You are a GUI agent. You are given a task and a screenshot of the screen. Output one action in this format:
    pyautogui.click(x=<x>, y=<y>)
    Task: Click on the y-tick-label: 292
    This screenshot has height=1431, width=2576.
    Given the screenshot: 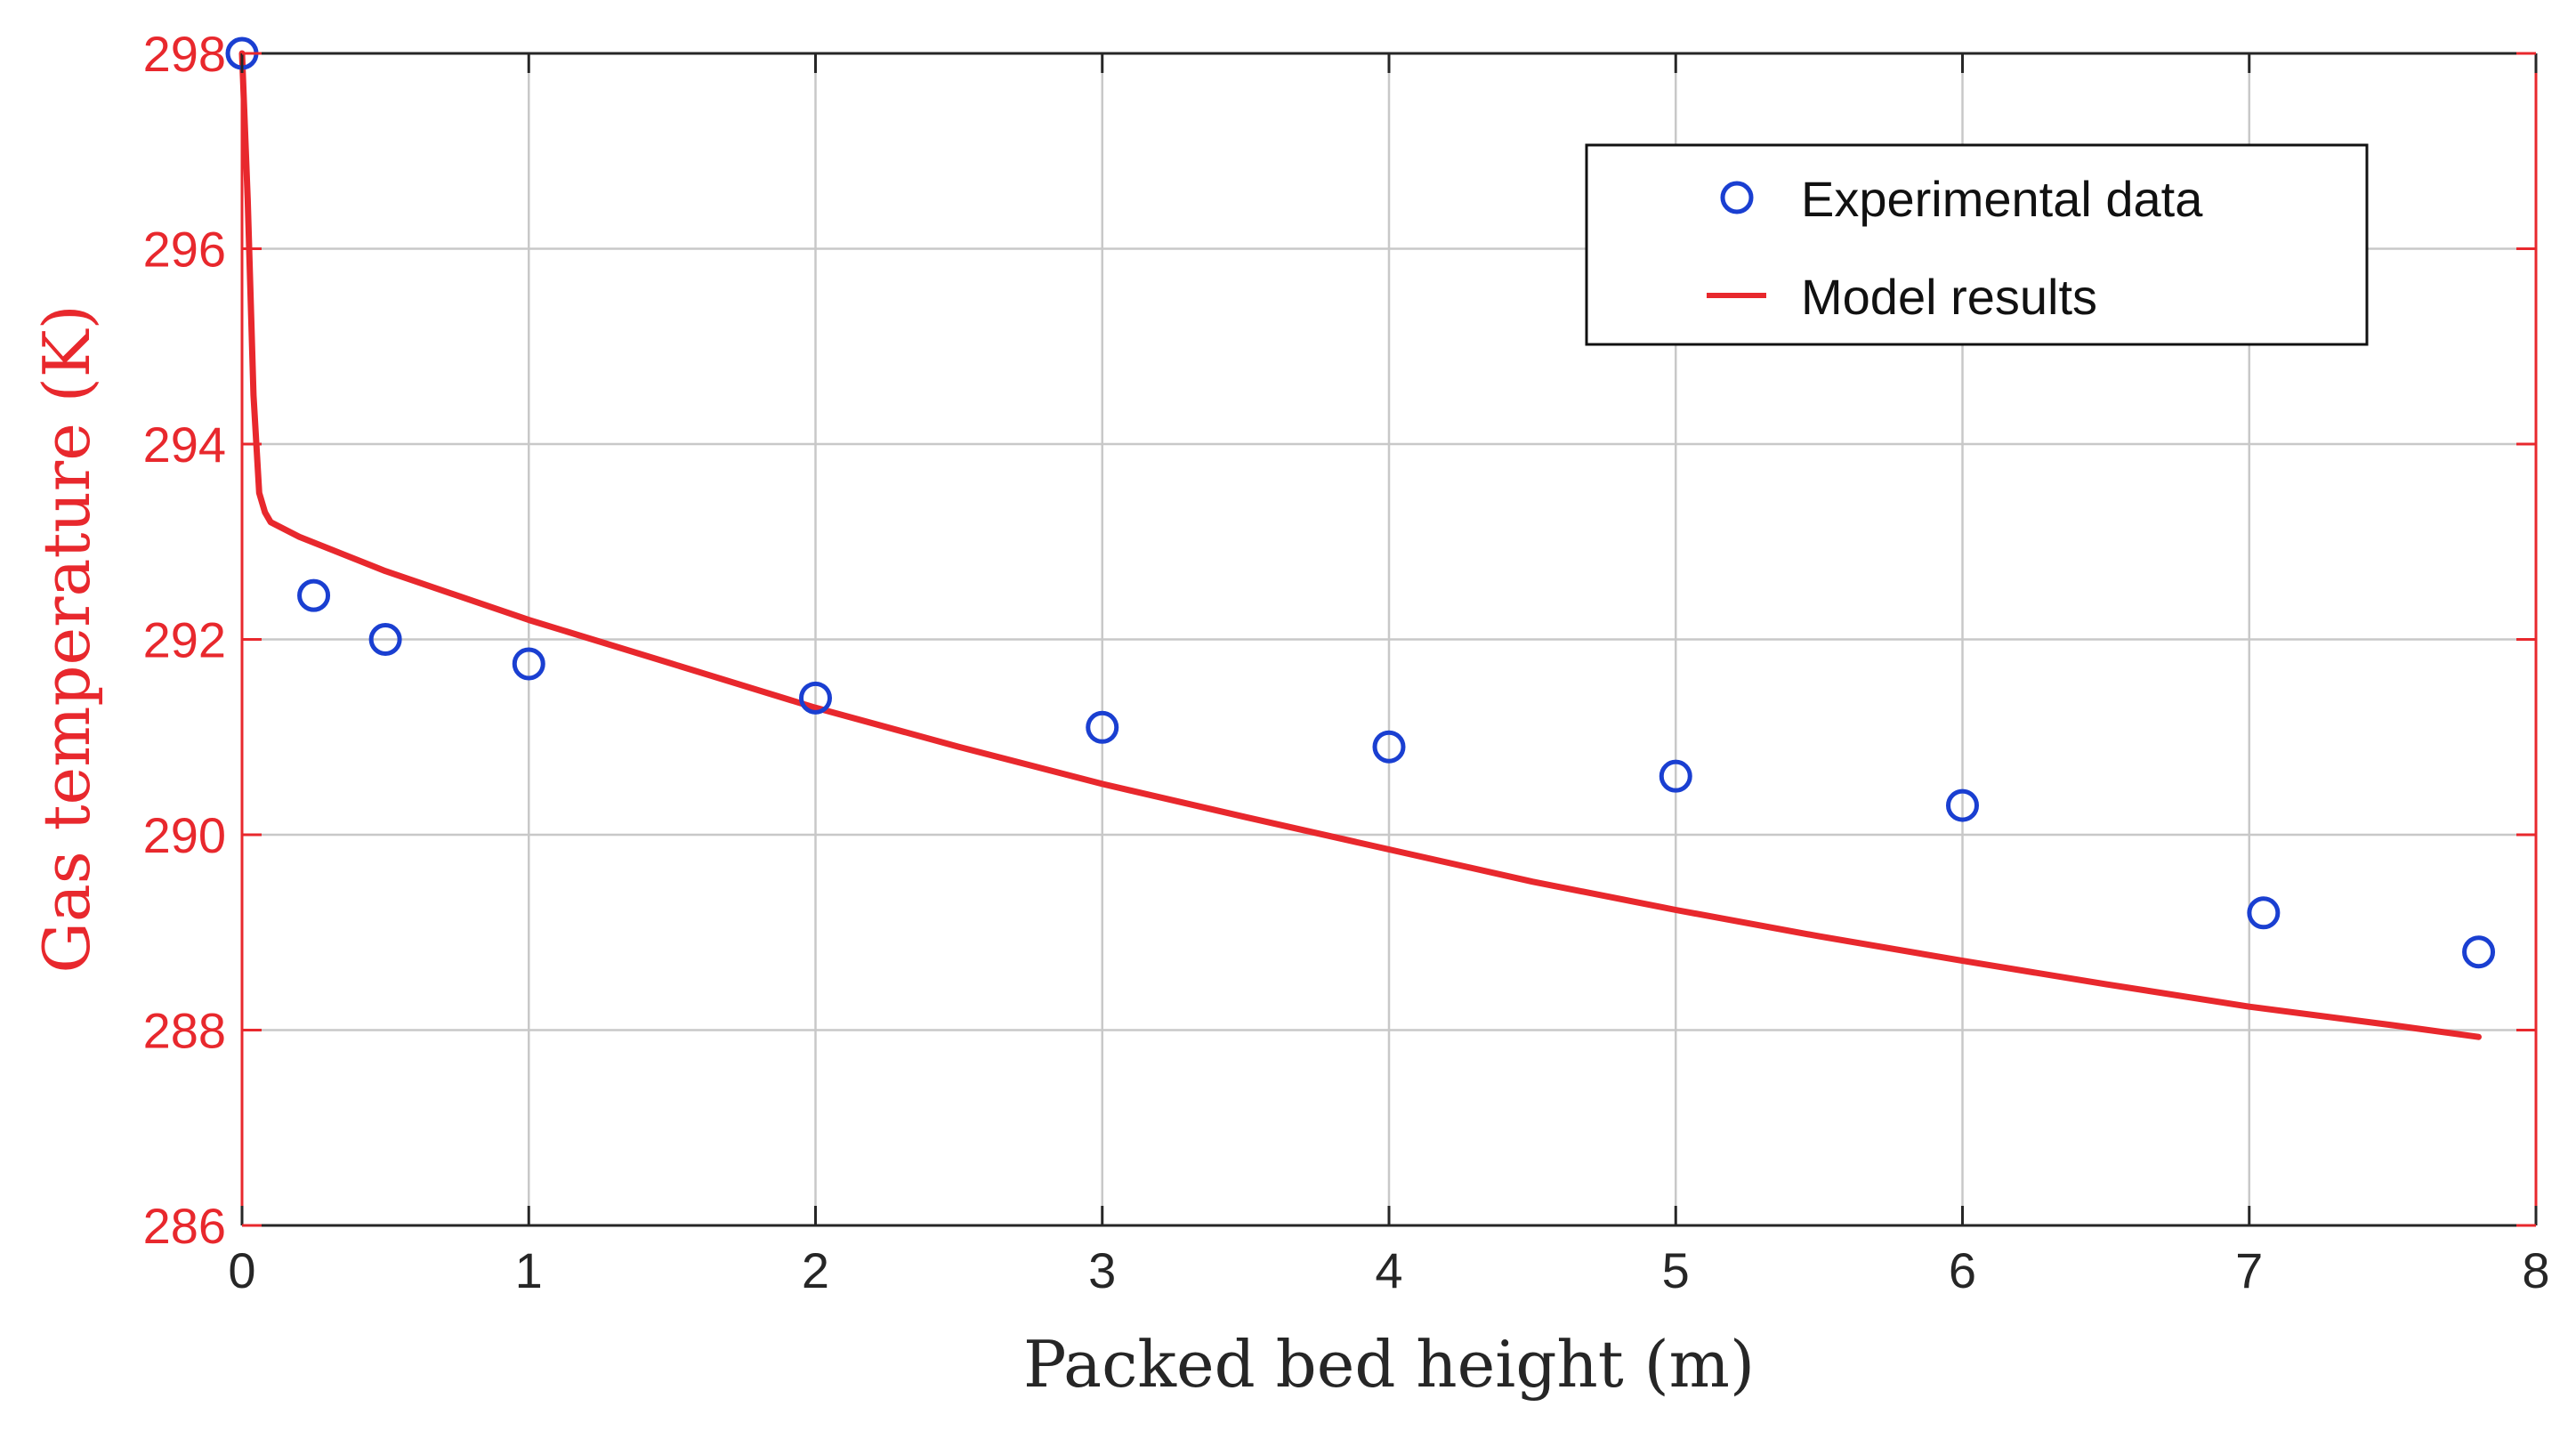 What is the action you would take?
    pyautogui.click(x=184, y=640)
    